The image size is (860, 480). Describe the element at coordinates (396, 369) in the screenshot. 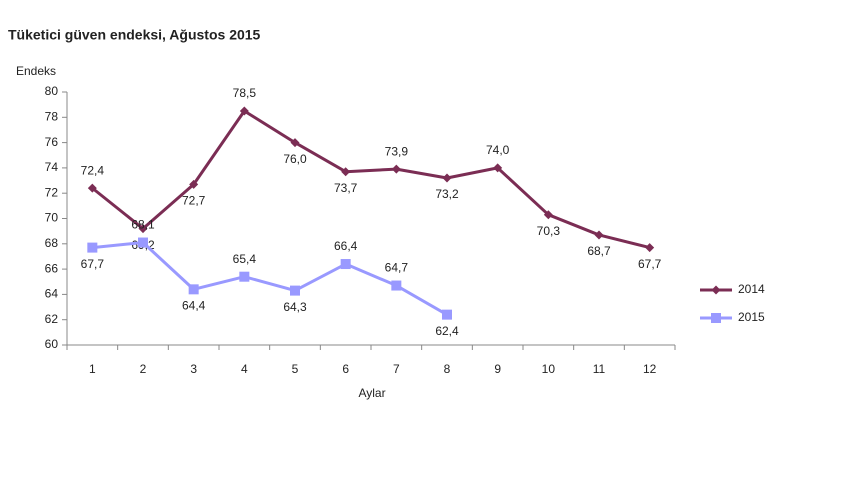

I see `x-tick-label: 7` at that location.